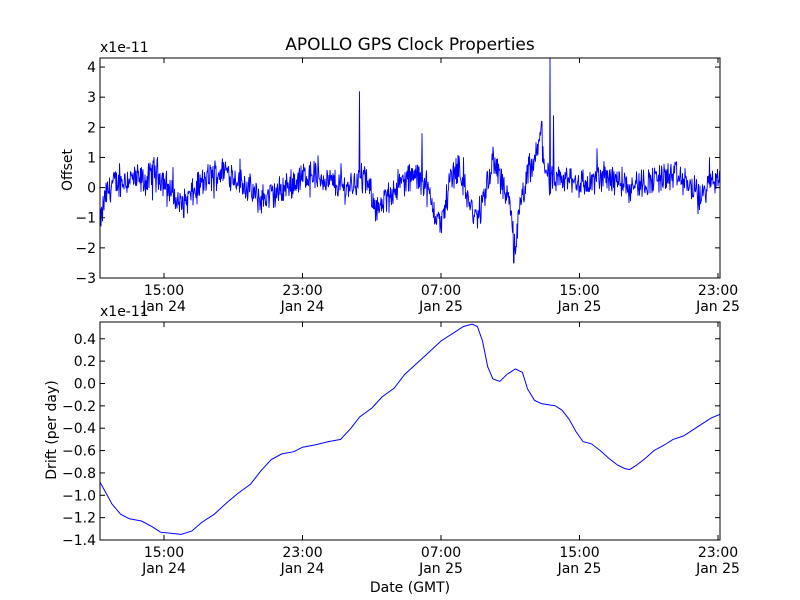 Image resolution: width=800 pixels, height=600 pixels. What do you see at coordinates (85, 362) in the screenshot?
I see `y-tick-label: 0.2` at bounding box center [85, 362].